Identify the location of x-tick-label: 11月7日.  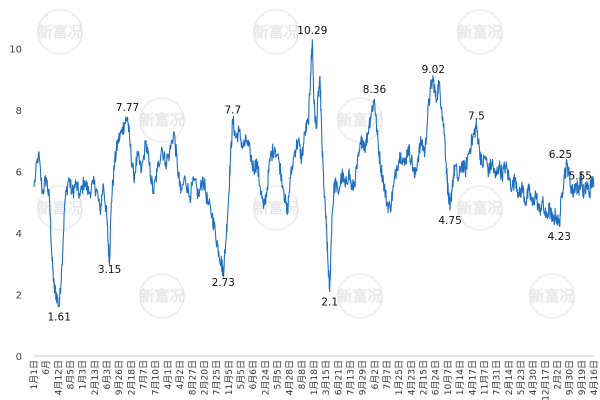
(484, 377).